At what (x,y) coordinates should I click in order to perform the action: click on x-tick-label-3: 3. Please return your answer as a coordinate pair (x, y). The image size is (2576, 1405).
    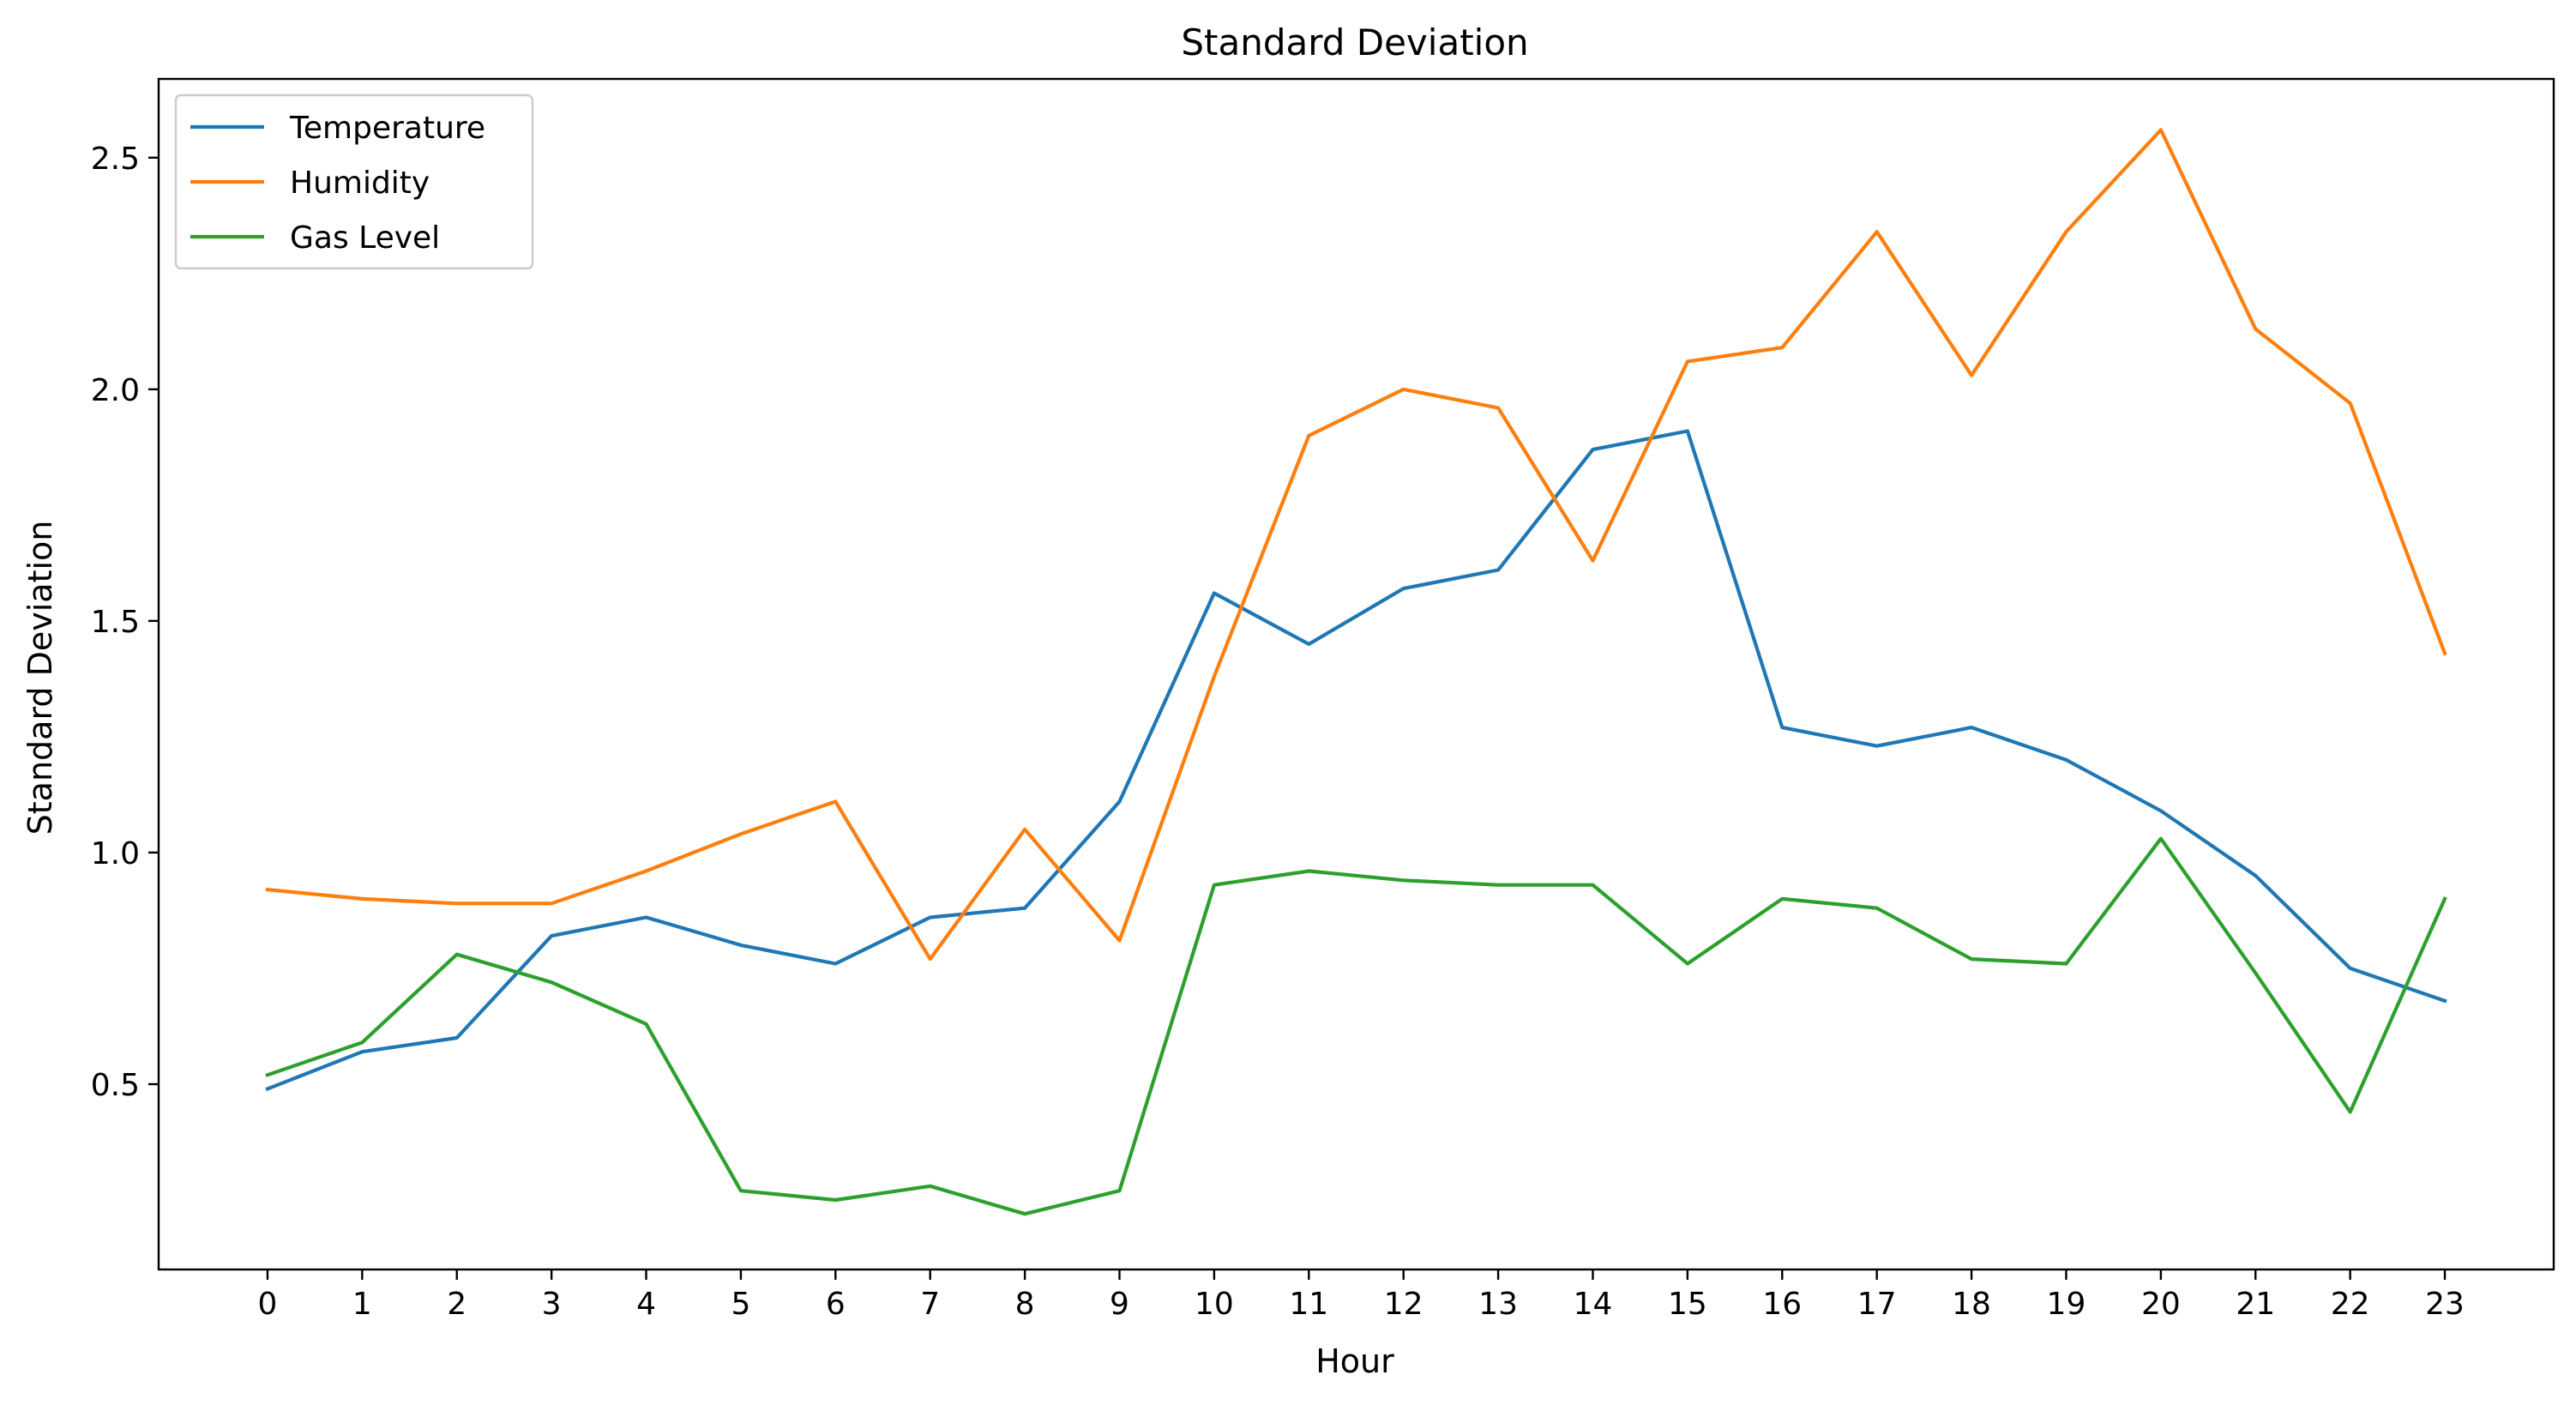
    Looking at the image, I should click on (552, 1304).